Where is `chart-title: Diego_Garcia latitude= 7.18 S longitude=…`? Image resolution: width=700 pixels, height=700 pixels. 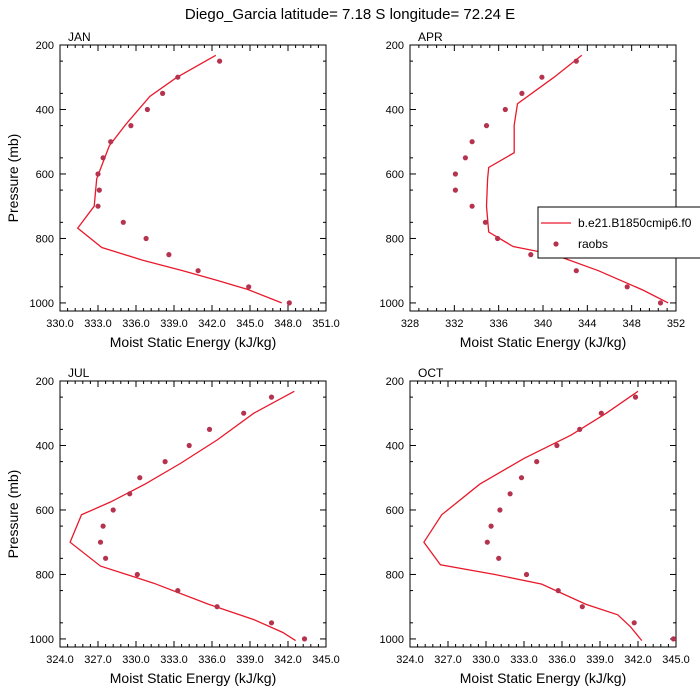 chart-title: Diego_Garcia latitude= 7.18 S longitude=… is located at coordinates (350, 14).